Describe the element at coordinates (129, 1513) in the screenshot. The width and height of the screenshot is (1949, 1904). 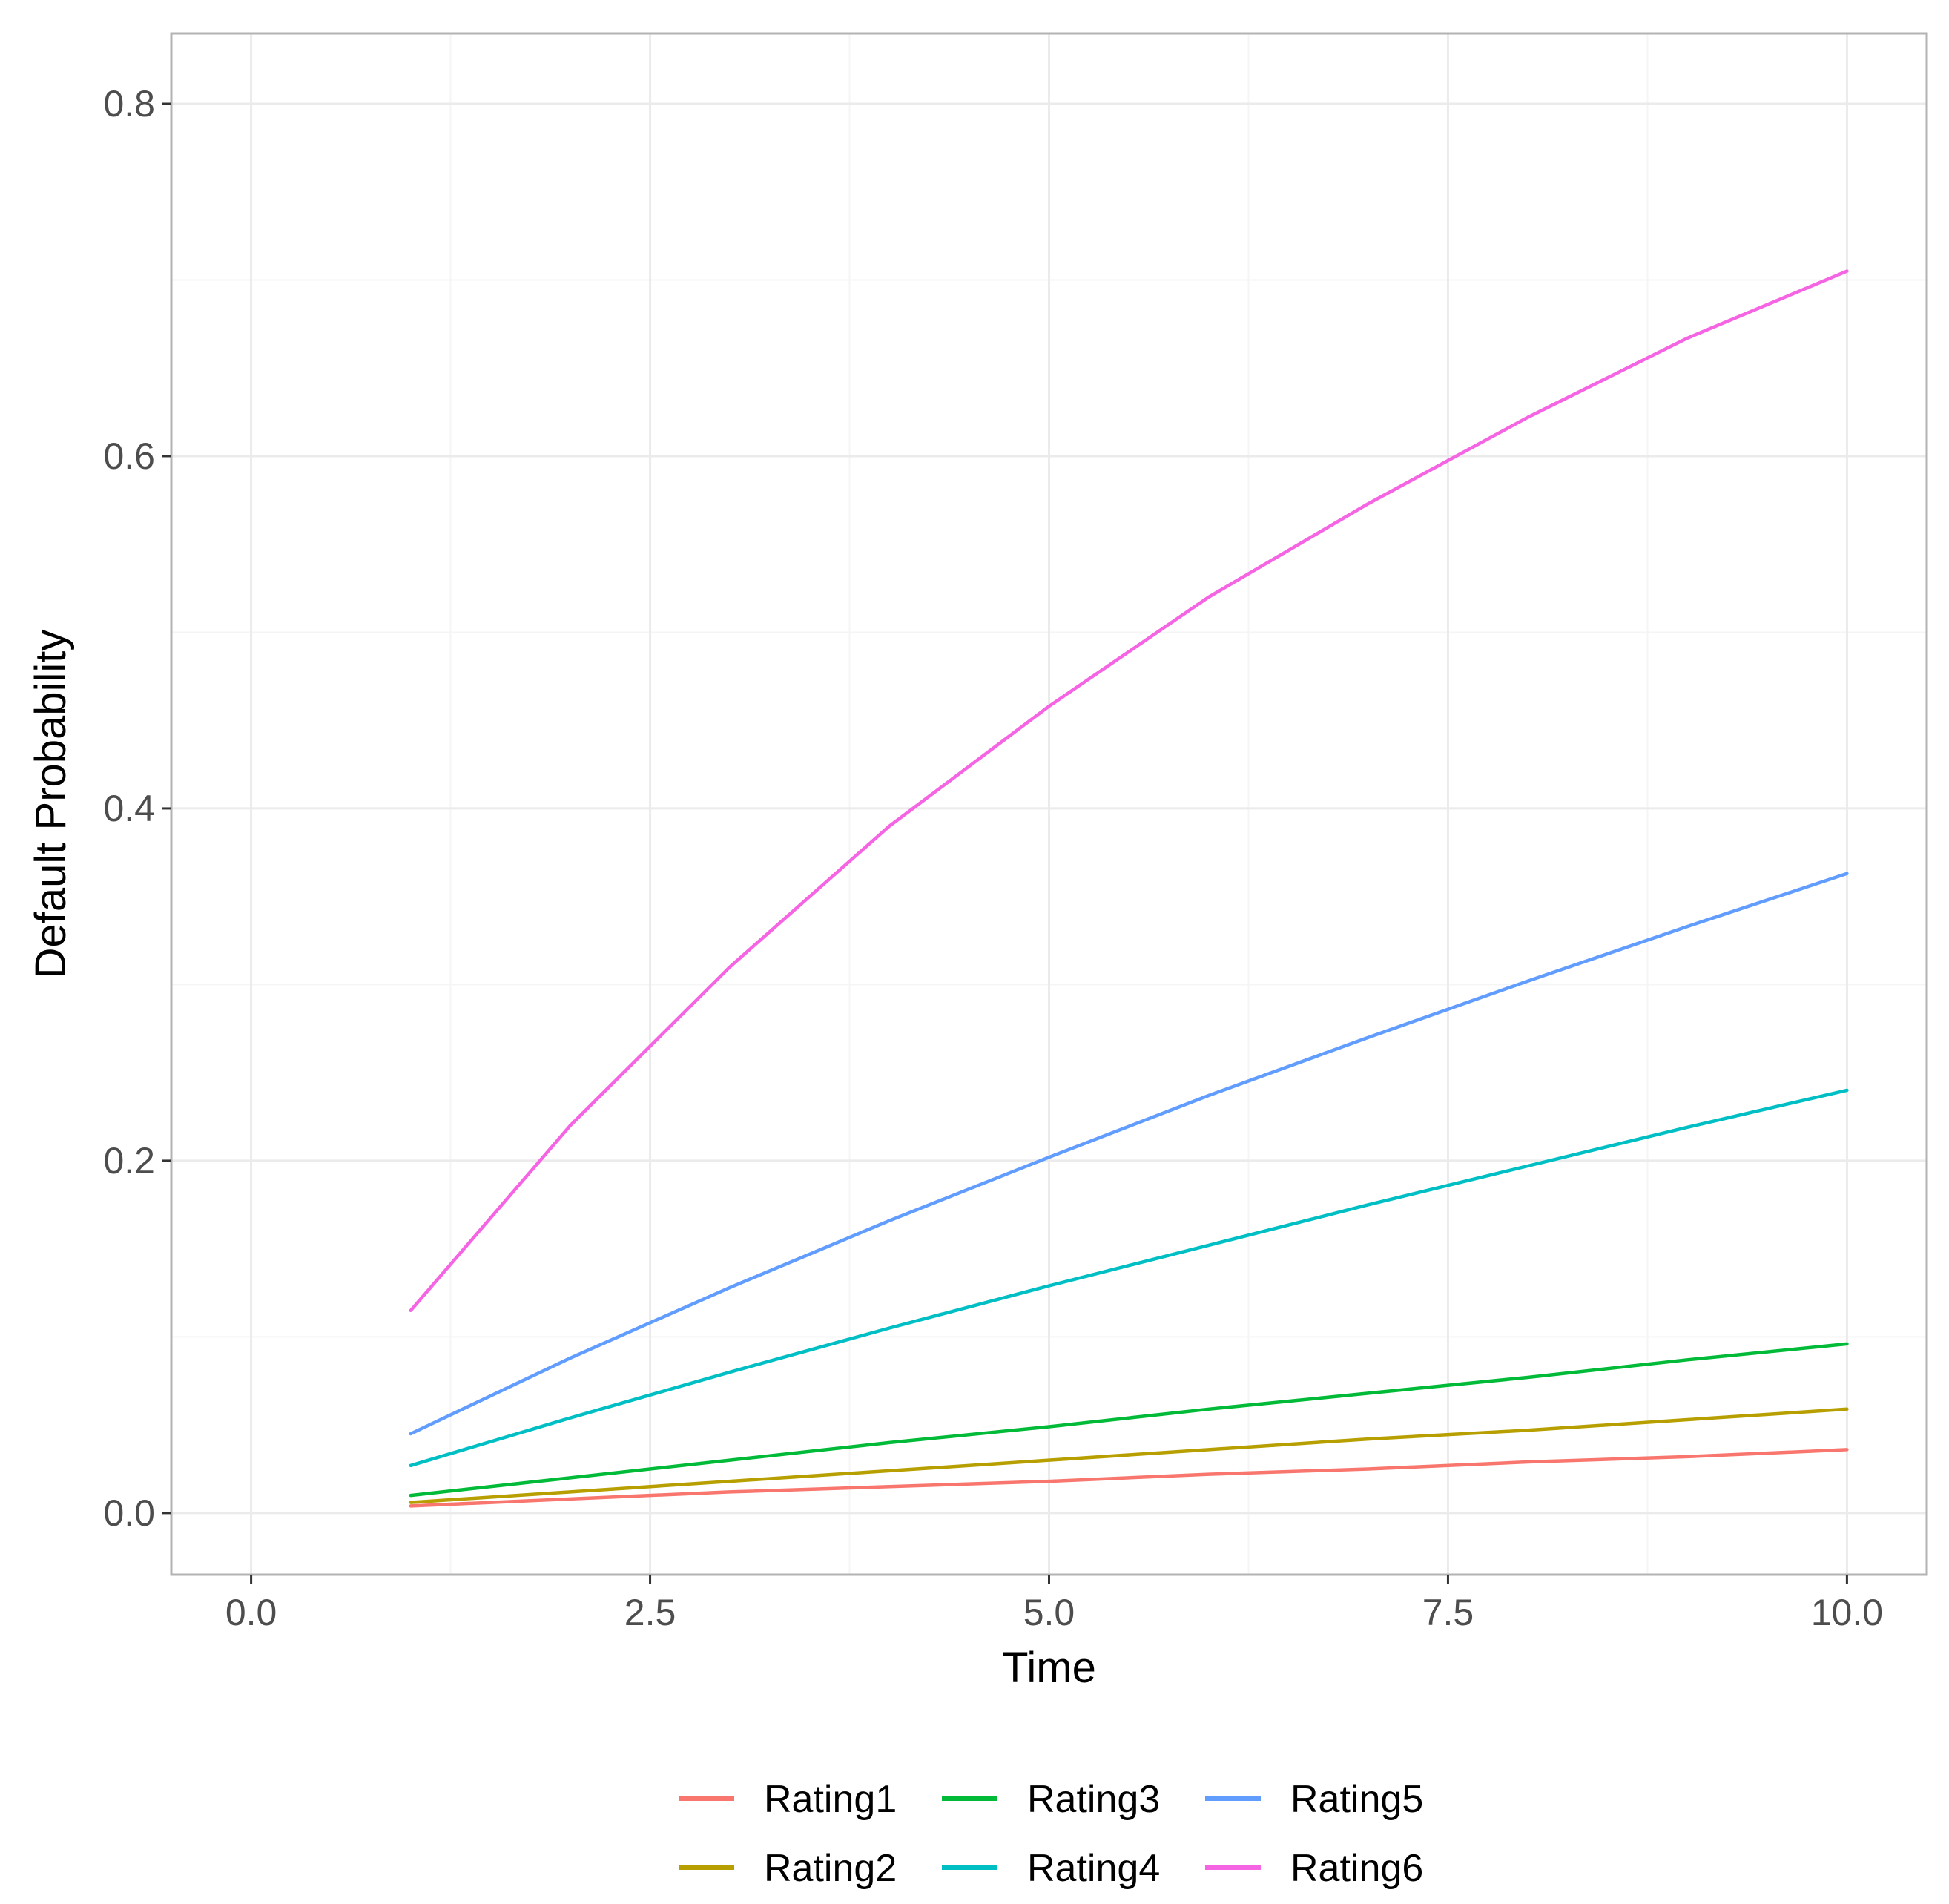
I see `y-tick-label: 0.0` at that location.